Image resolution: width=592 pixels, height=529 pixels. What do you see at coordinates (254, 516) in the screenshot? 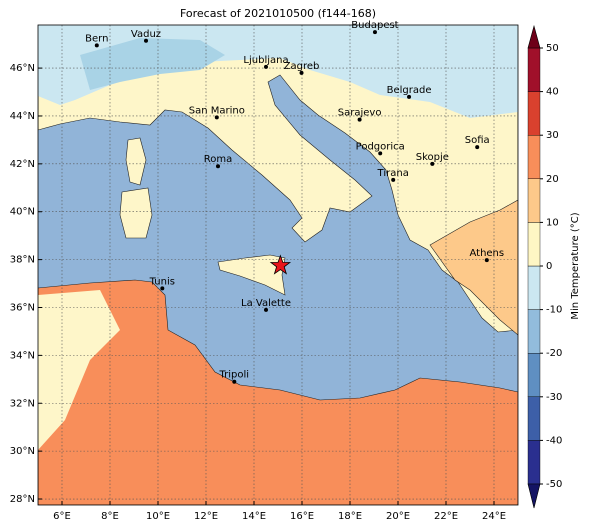
I see `x-tick-label: 14°E` at bounding box center [254, 516].